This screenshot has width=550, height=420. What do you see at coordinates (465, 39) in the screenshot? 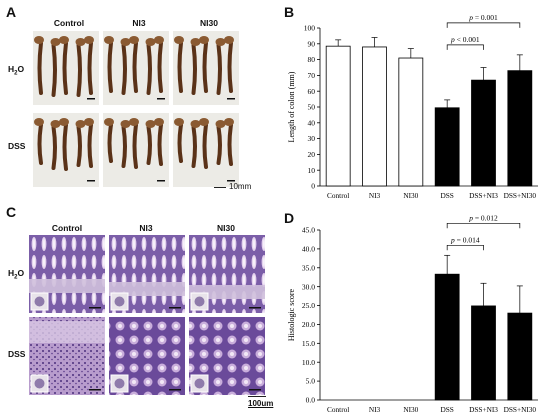
I see `panel-b-significance-label: p < 0.001` at bounding box center [465, 39].